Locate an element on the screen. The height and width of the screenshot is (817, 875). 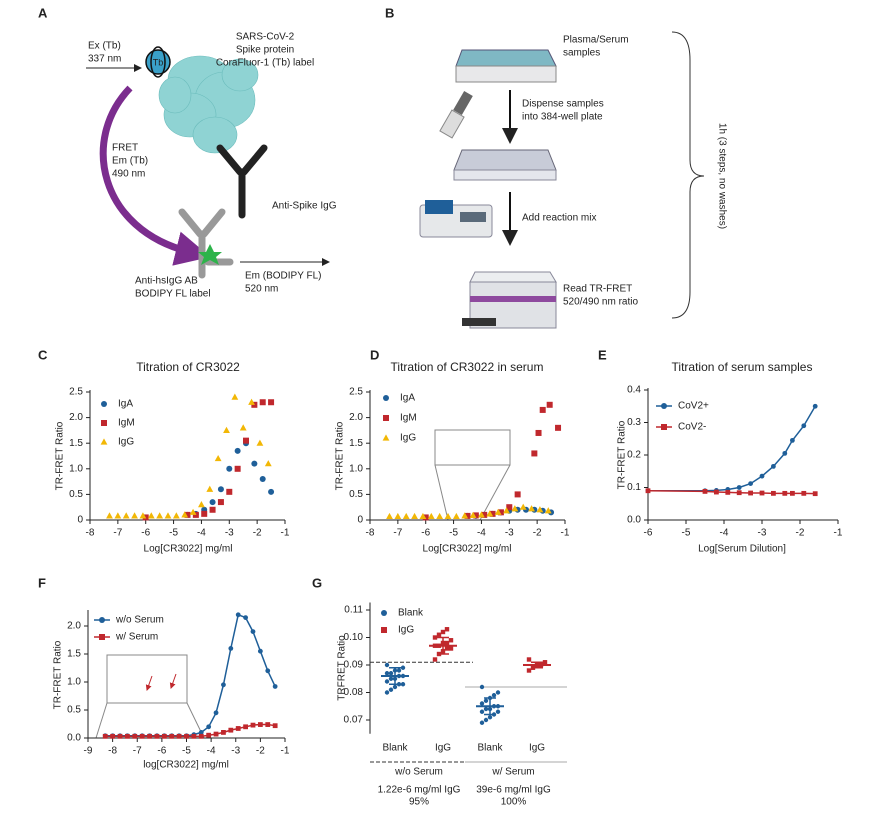
y-tick-label: 0.4 is located at coordinates (634, 390).